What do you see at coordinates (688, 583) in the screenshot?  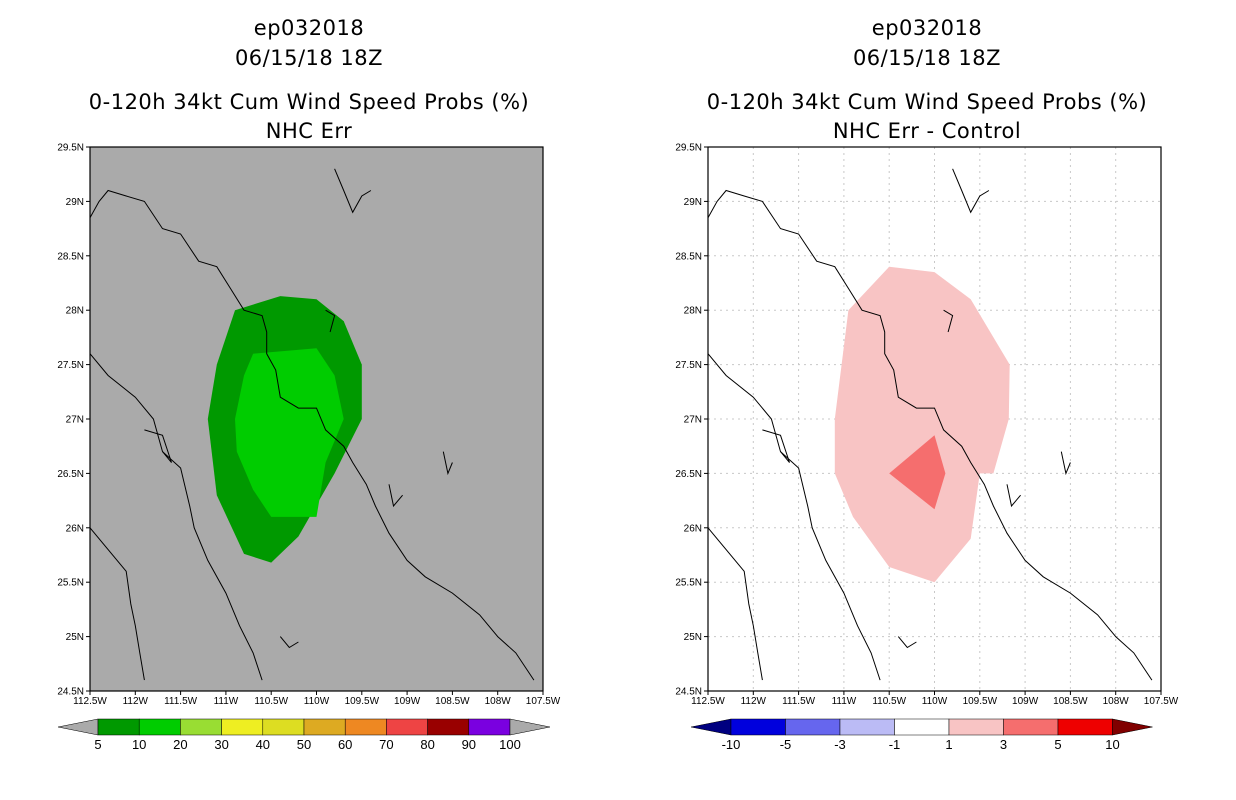 I see `y-tick-label: 25.5N` at bounding box center [688, 583].